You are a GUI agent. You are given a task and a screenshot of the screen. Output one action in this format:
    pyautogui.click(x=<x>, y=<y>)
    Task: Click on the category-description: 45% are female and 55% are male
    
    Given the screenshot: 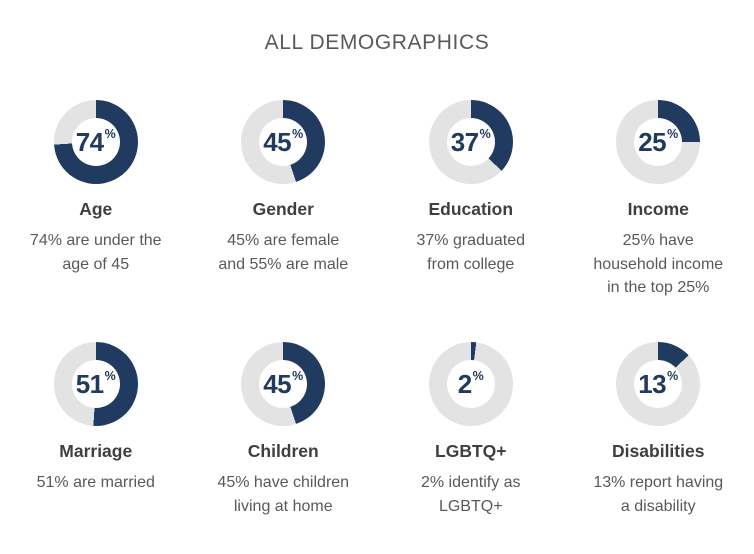 What is the action you would take?
    pyautogui.click(x=283, y=252)
    